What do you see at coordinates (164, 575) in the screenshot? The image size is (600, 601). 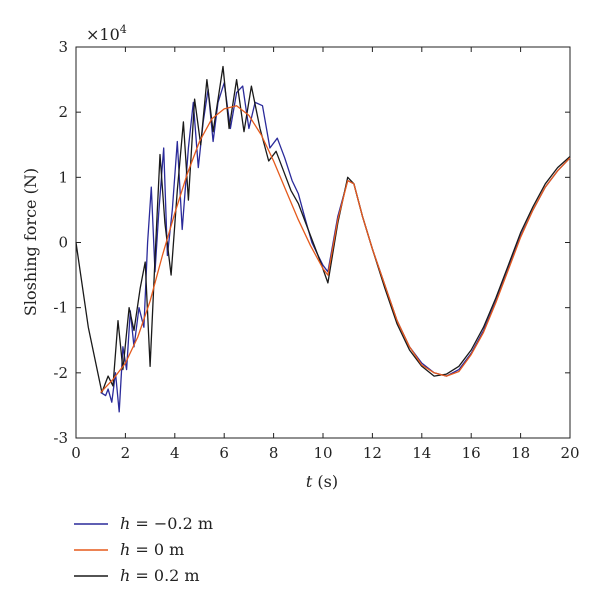 I see `legend-name: = 0.2 m` at bounding box center [164, 575].